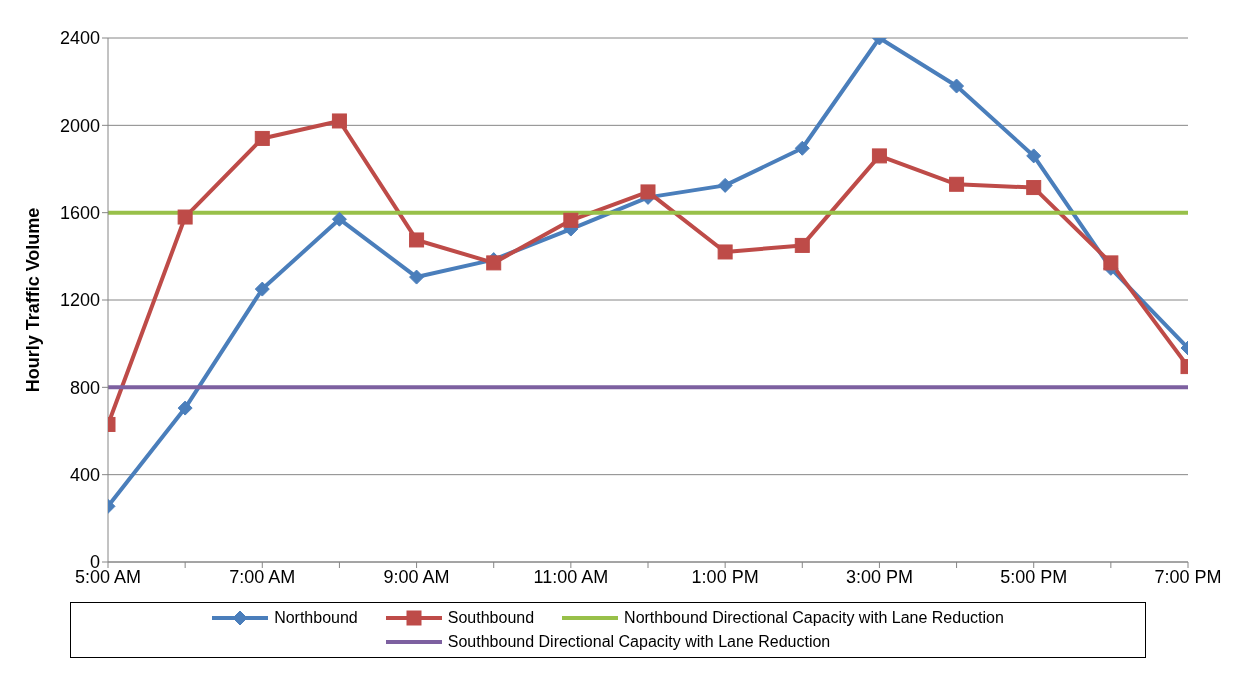 The height and width of the screenshot is (689, 1252). What do you see at coordinates (79, 125) in the screenshot?
I see `y-tick-label: 2000` at bounding box center [79, 125].